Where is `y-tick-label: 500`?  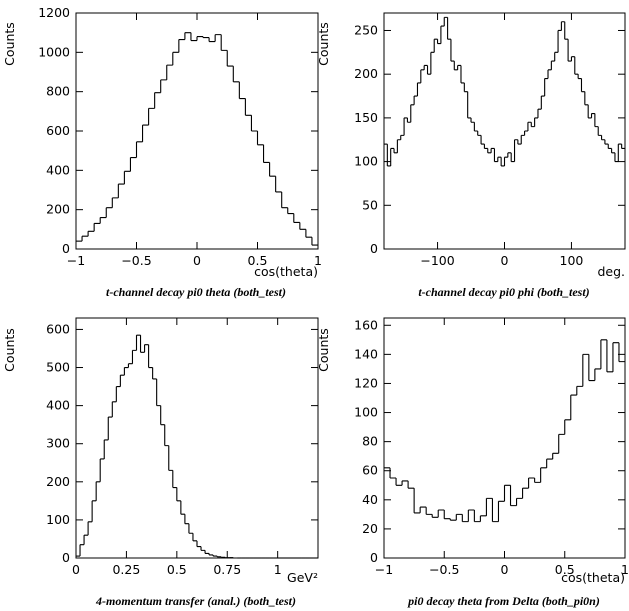
y-tick-label: 500 is located at coordinates (58, 367).